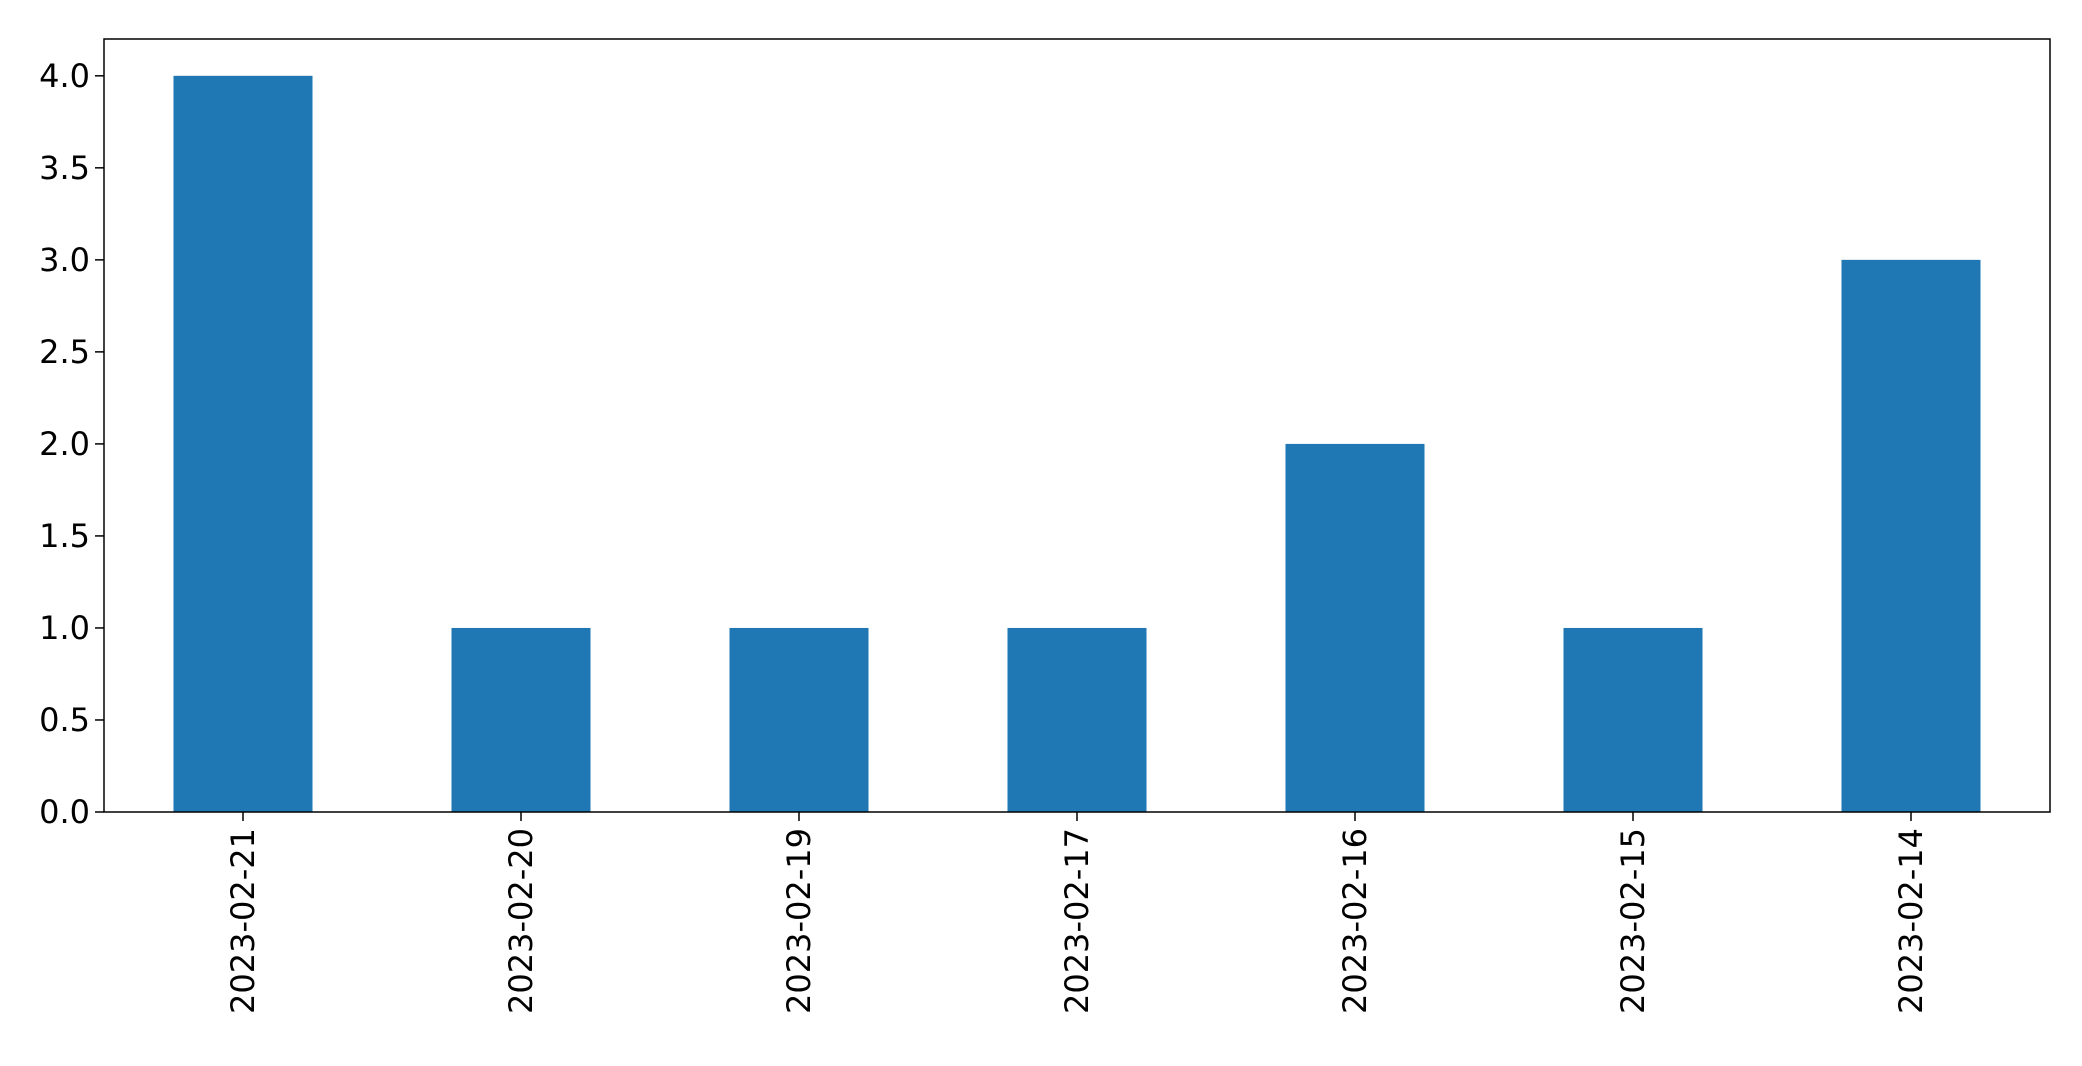  What do you see at coordinates (64, 76) in the screenshot?
I see `y-tick-label: 4.0` at bounding box center [64, 76].